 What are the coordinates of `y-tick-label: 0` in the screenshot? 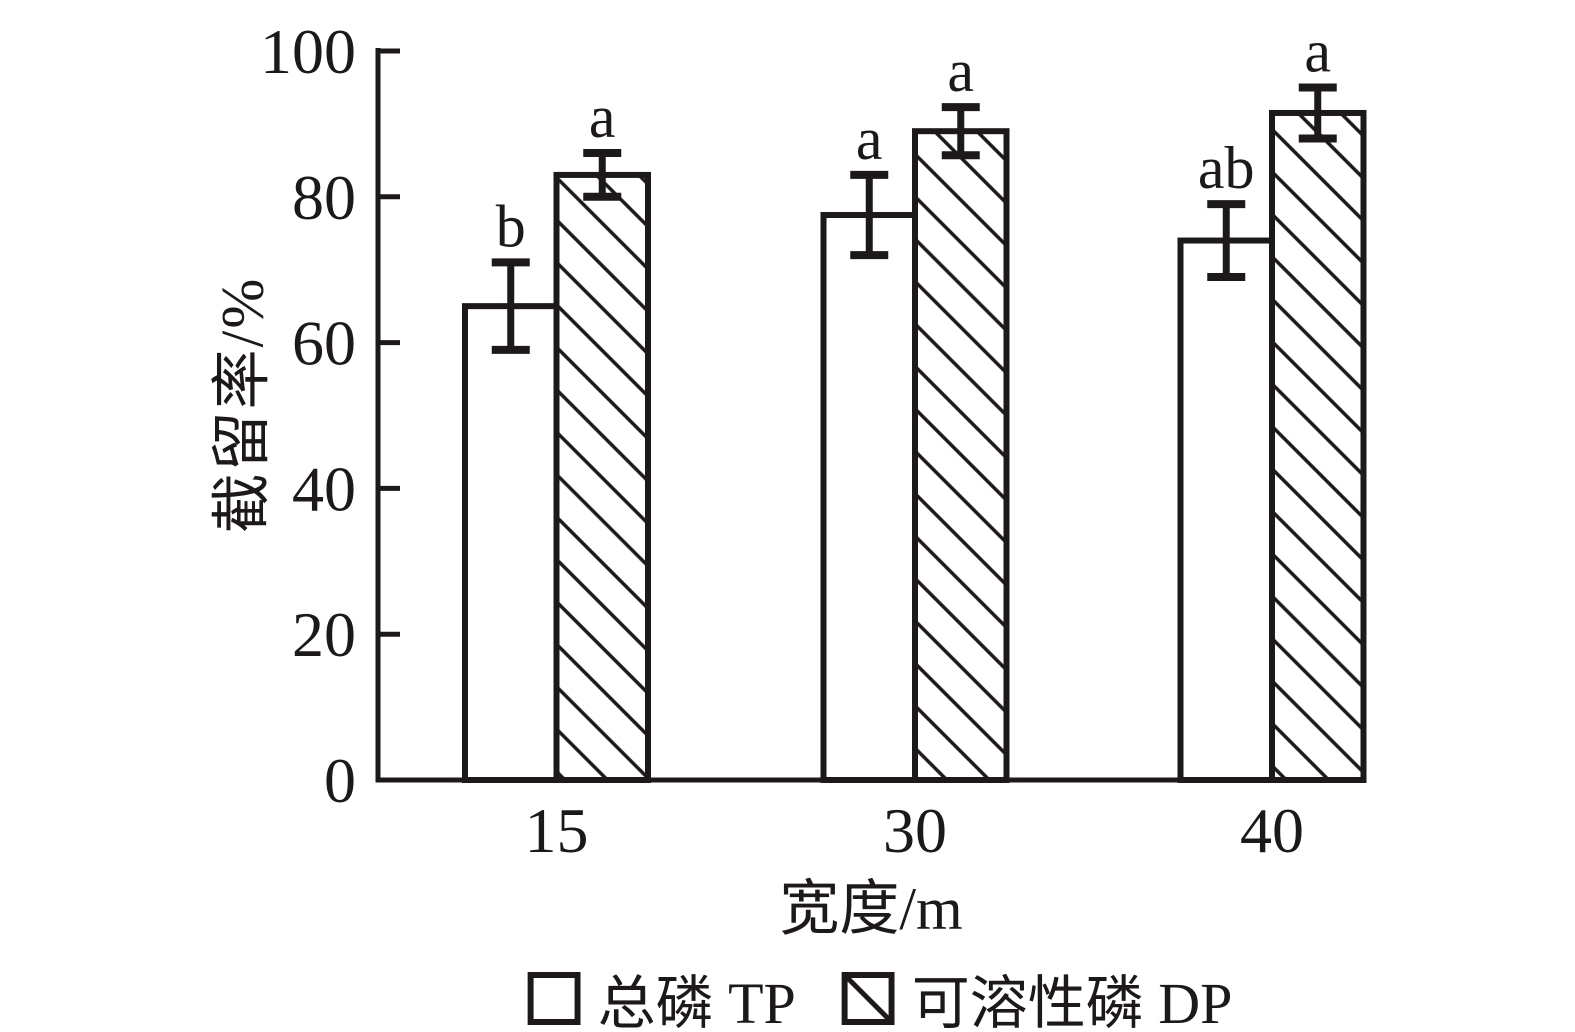 It's located at (340, 780).